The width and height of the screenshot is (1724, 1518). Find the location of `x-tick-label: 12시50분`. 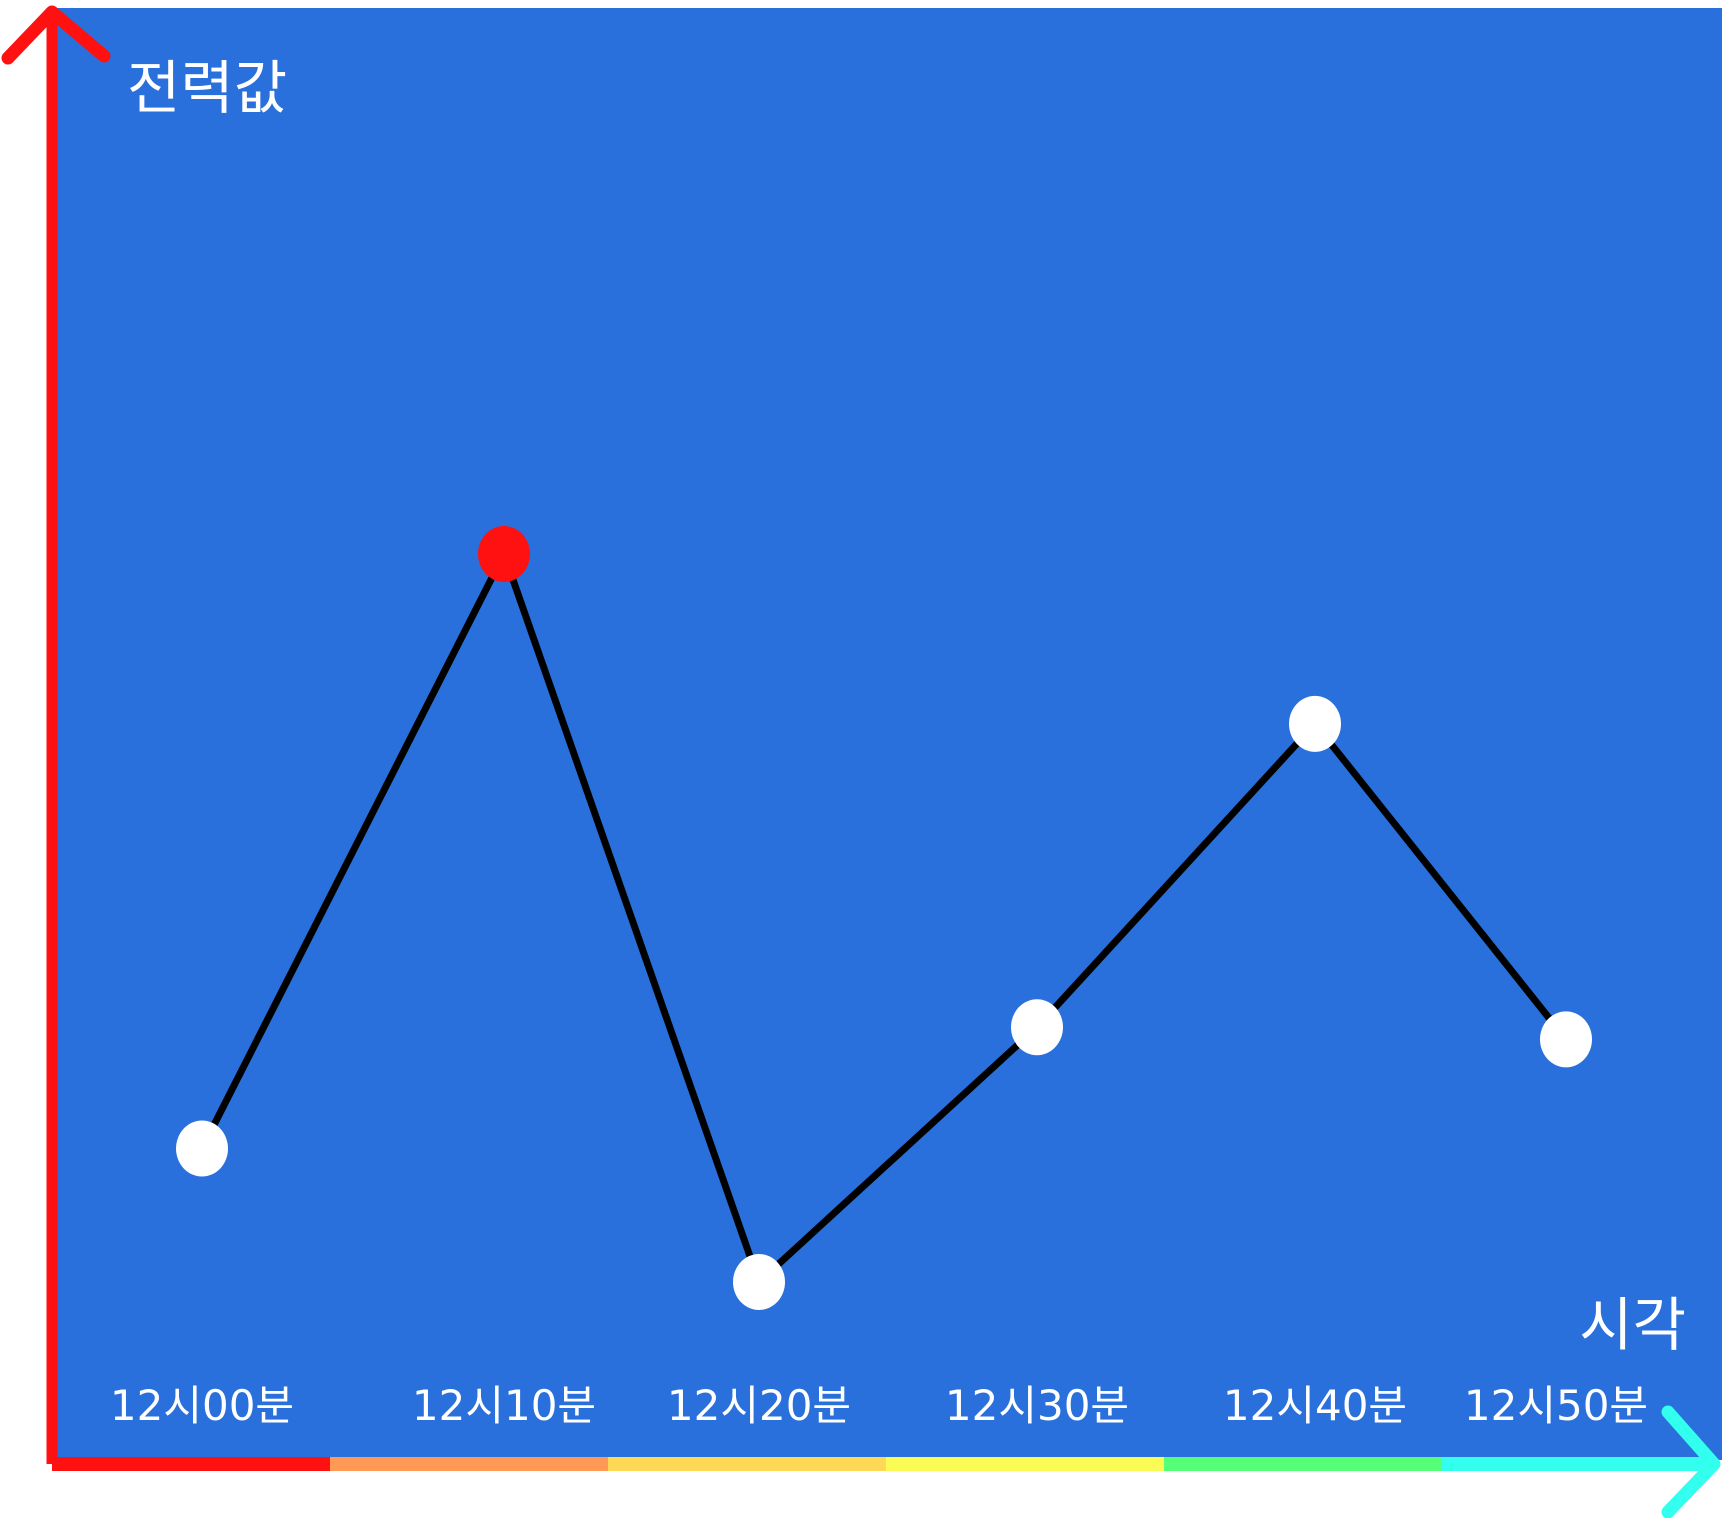

x-tick-label: 12시50분 is located at coordinates (1556, 1405).